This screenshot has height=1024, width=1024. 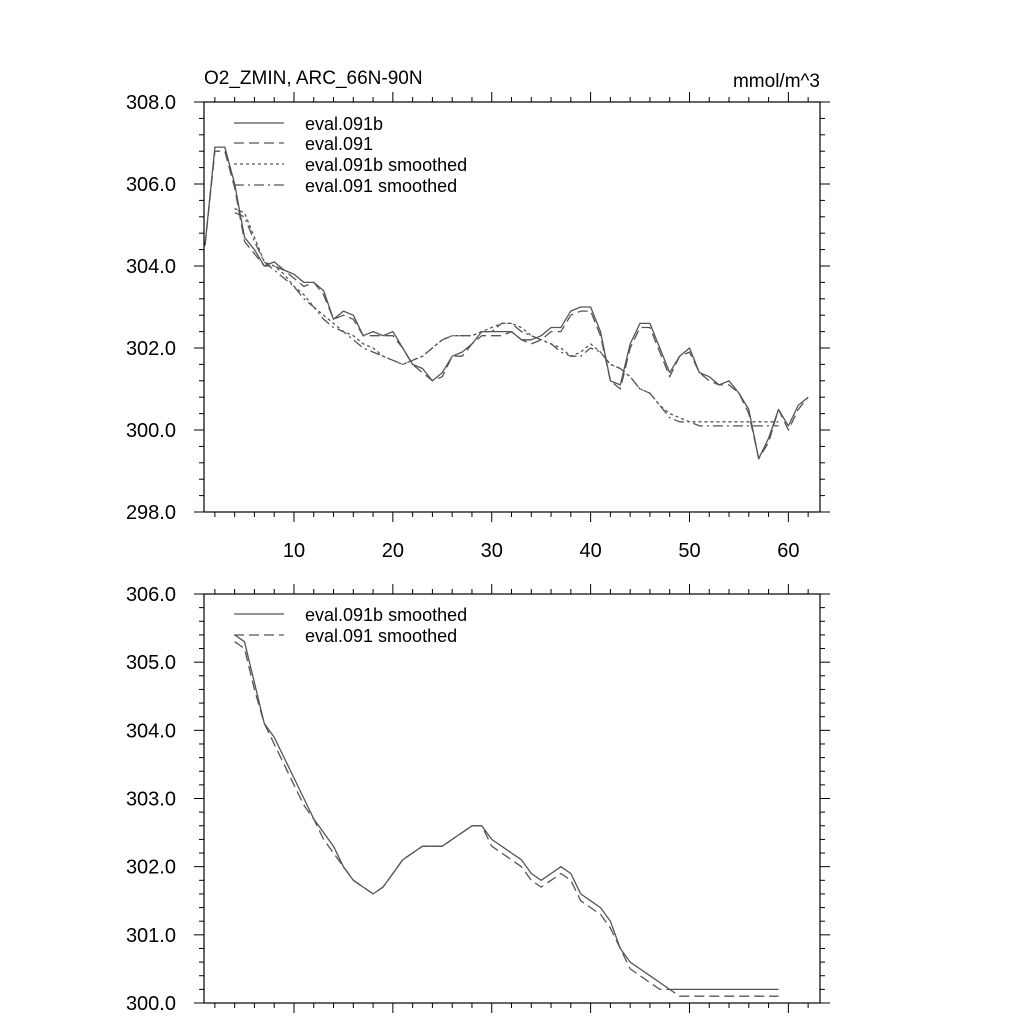 I want to click on y-tick-label: 308.0, so click(x=151, y=103).